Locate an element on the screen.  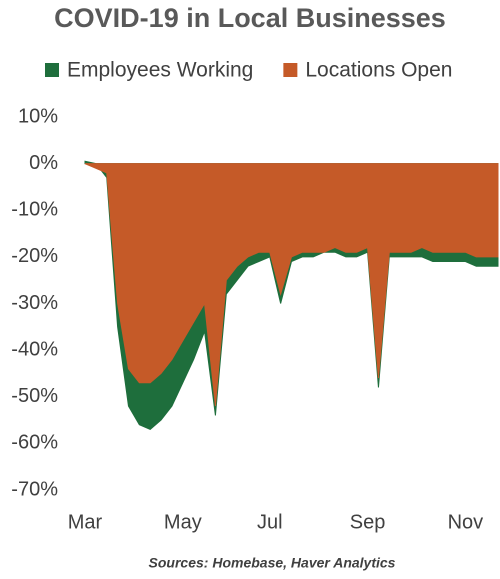
x-tick-label: May is located at coordinates (183, 522).